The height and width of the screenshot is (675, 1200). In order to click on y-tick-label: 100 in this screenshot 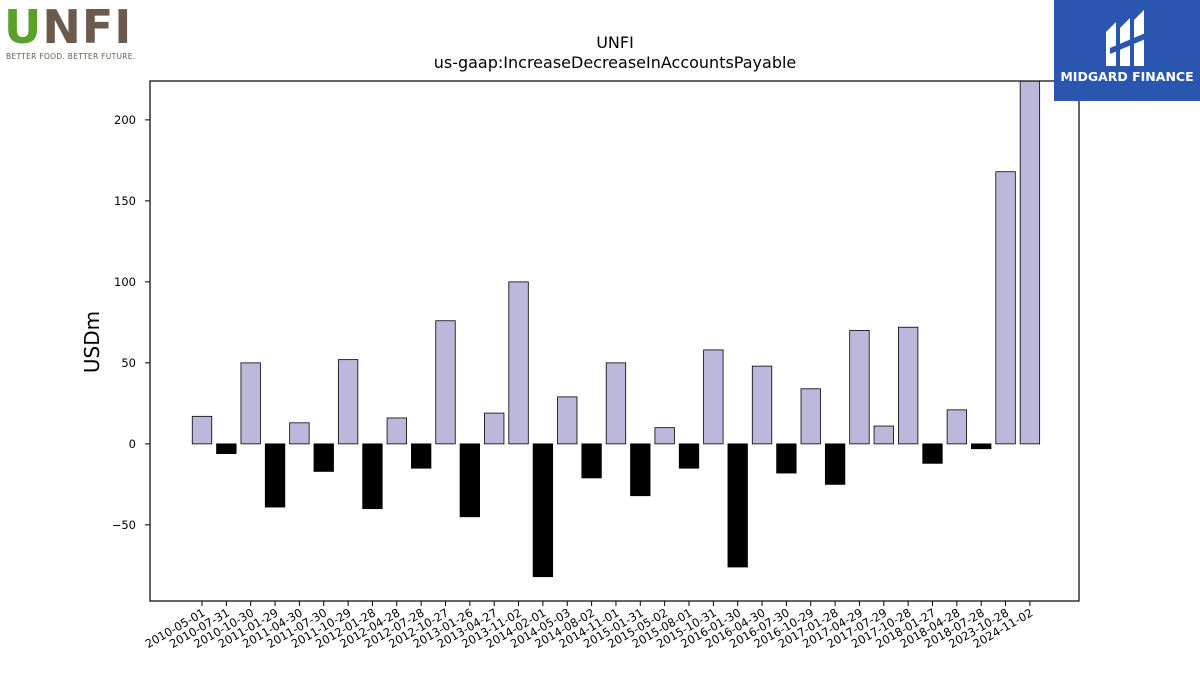, I will do `click(125, 282)`.